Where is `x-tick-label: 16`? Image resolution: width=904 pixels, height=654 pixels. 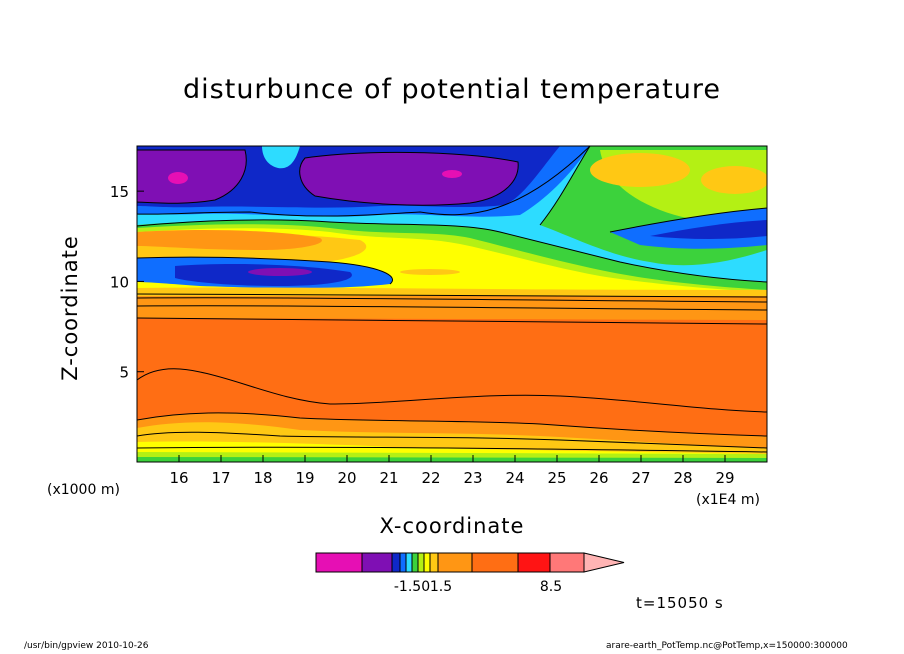
x-tick-label: 16 is located at coordinates (178, 478).